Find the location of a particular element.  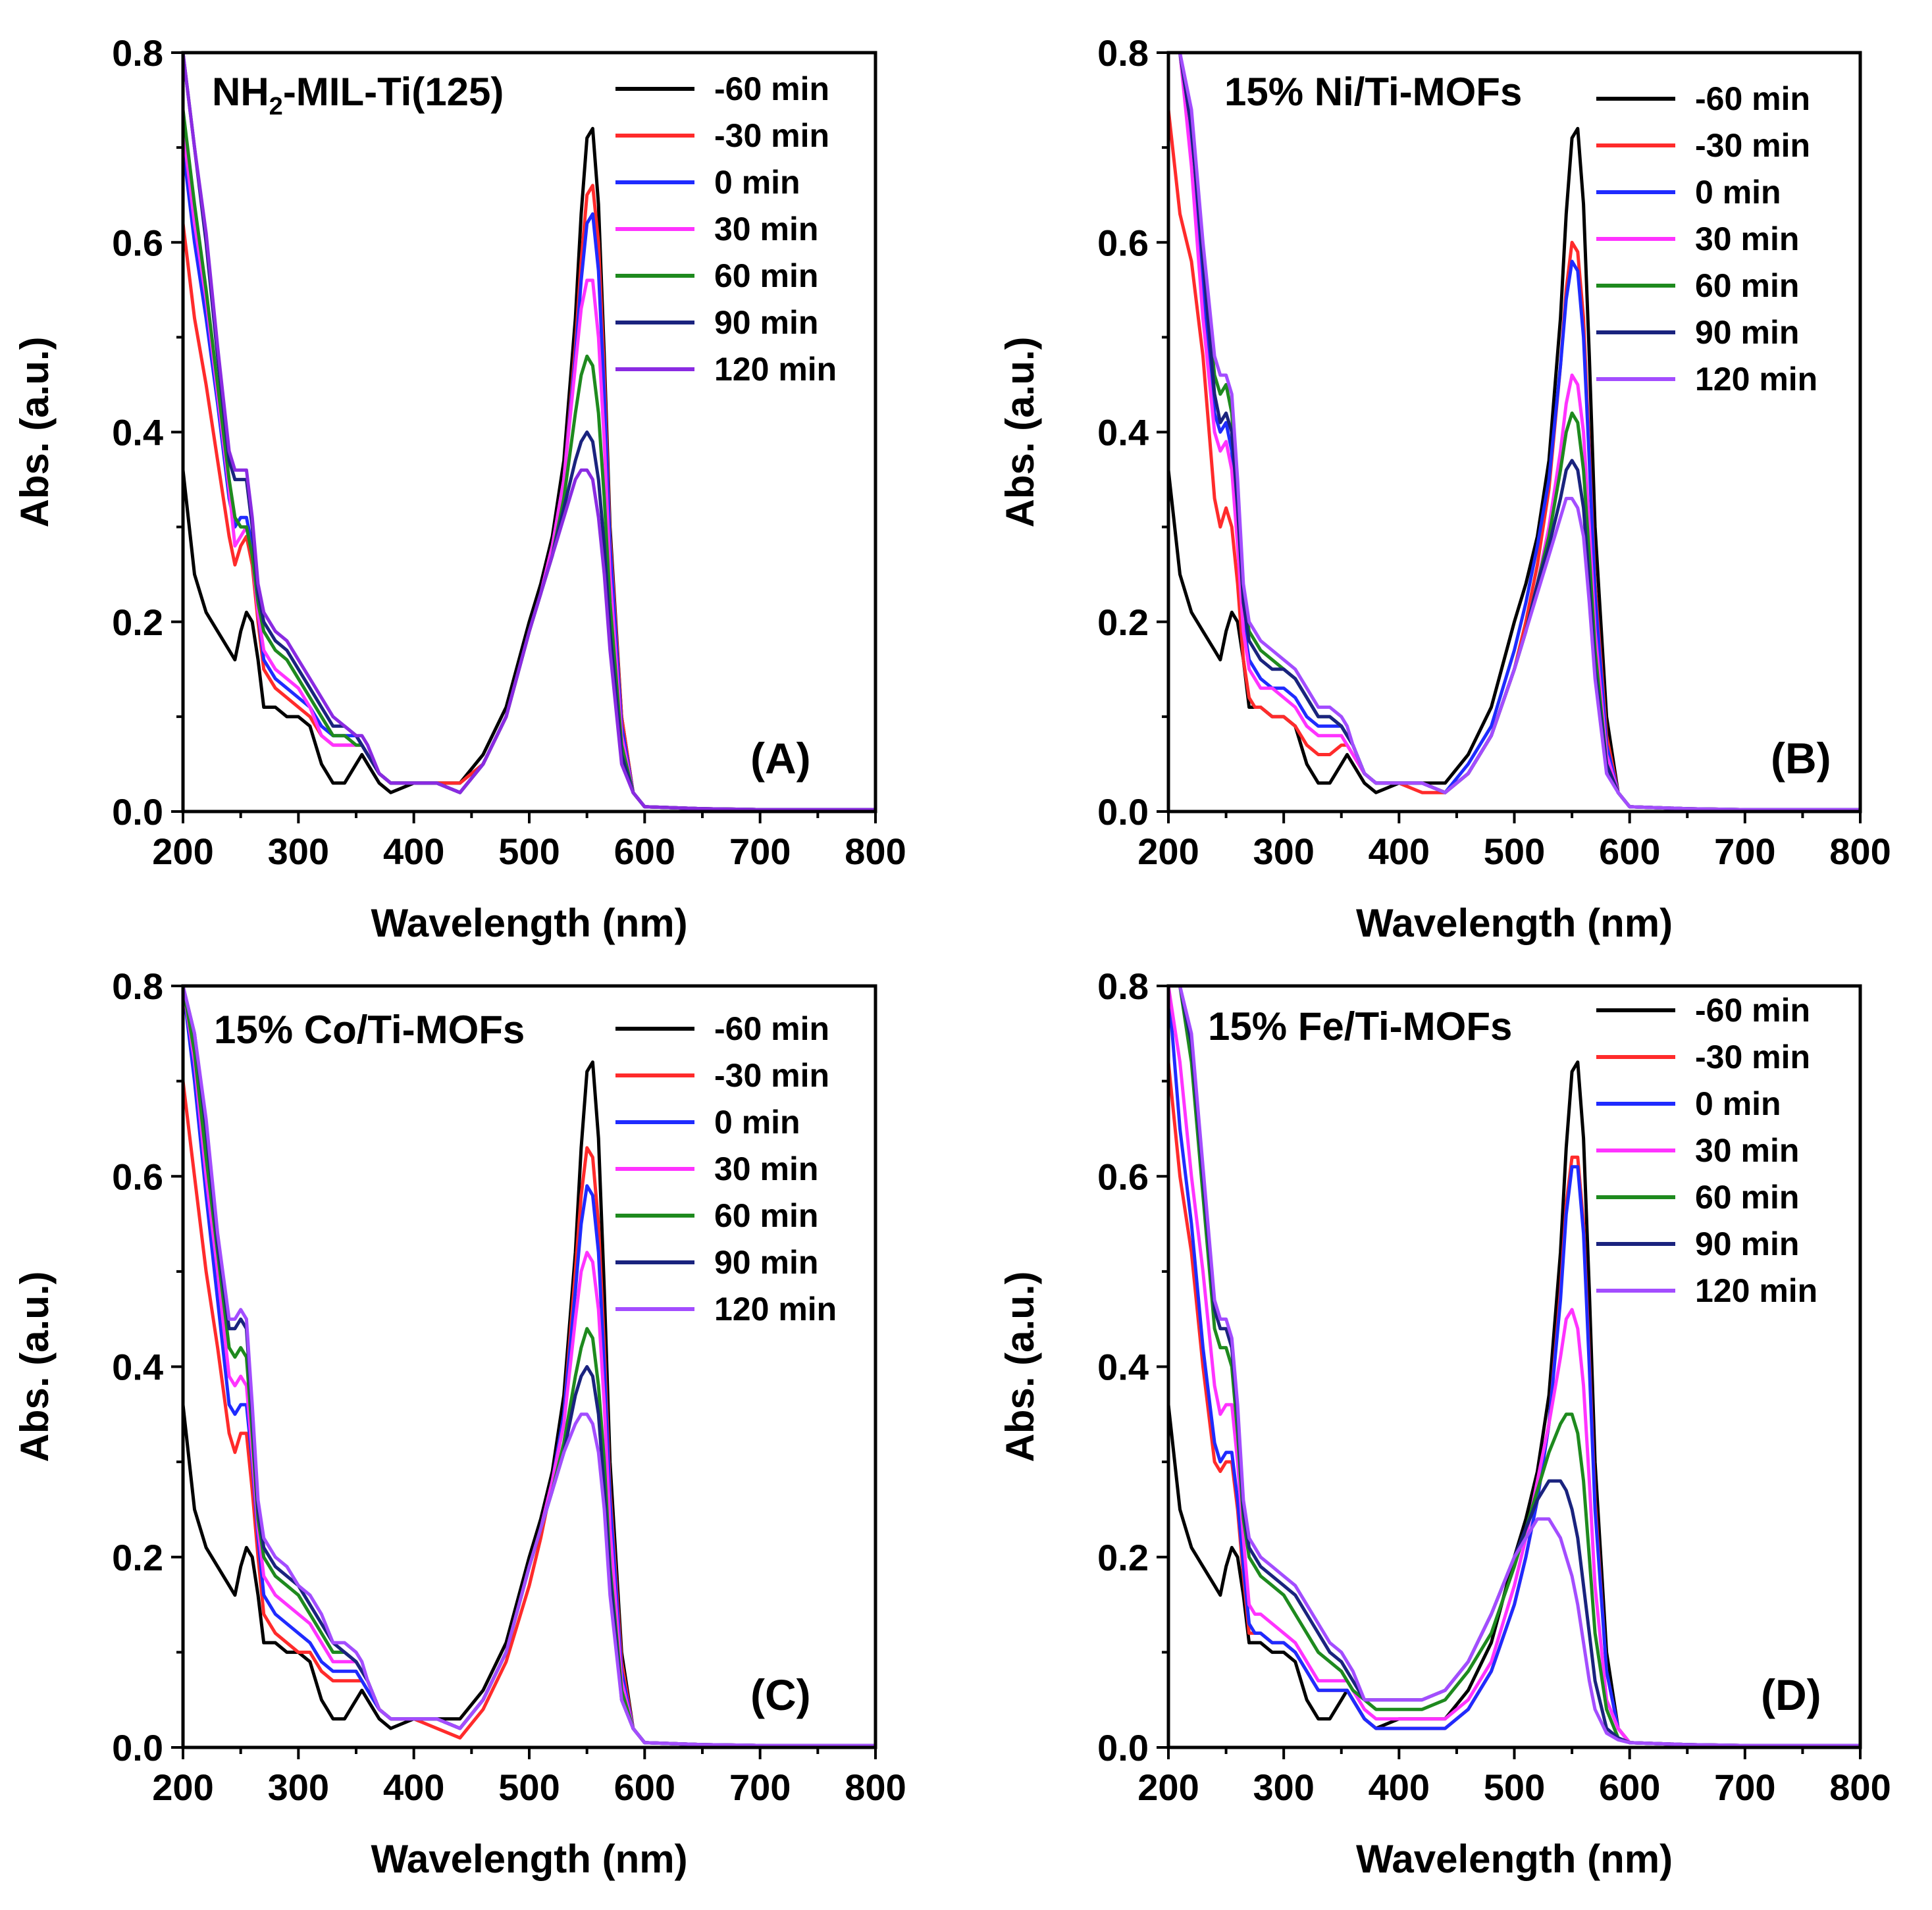

panel-letter: (B) is located at coordinates (1801, 758).